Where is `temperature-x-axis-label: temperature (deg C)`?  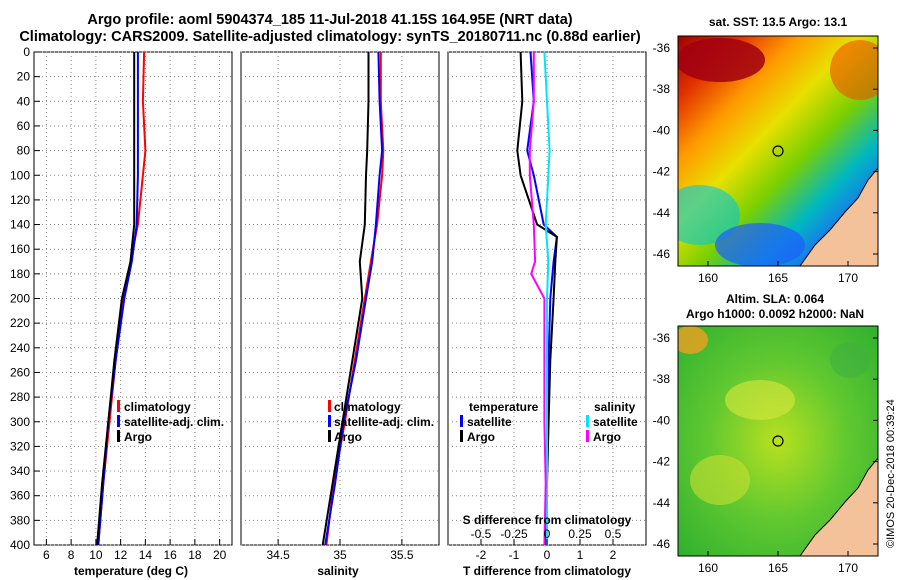 temperature-x-axis-label: temperature (deg C) is located at coordinates (131, 571).